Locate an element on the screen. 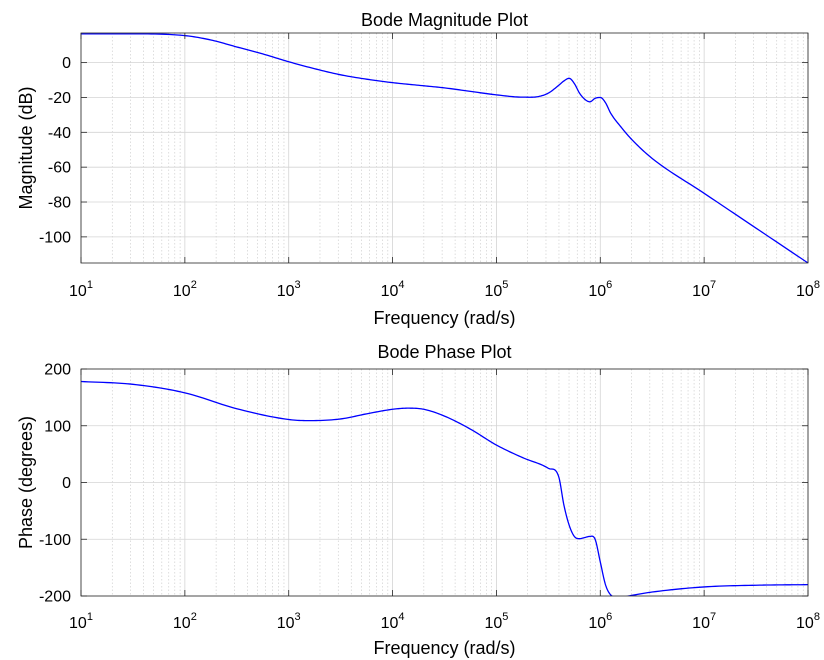  phase-y-tick-label: 200 is located at coordinates (57, 370).